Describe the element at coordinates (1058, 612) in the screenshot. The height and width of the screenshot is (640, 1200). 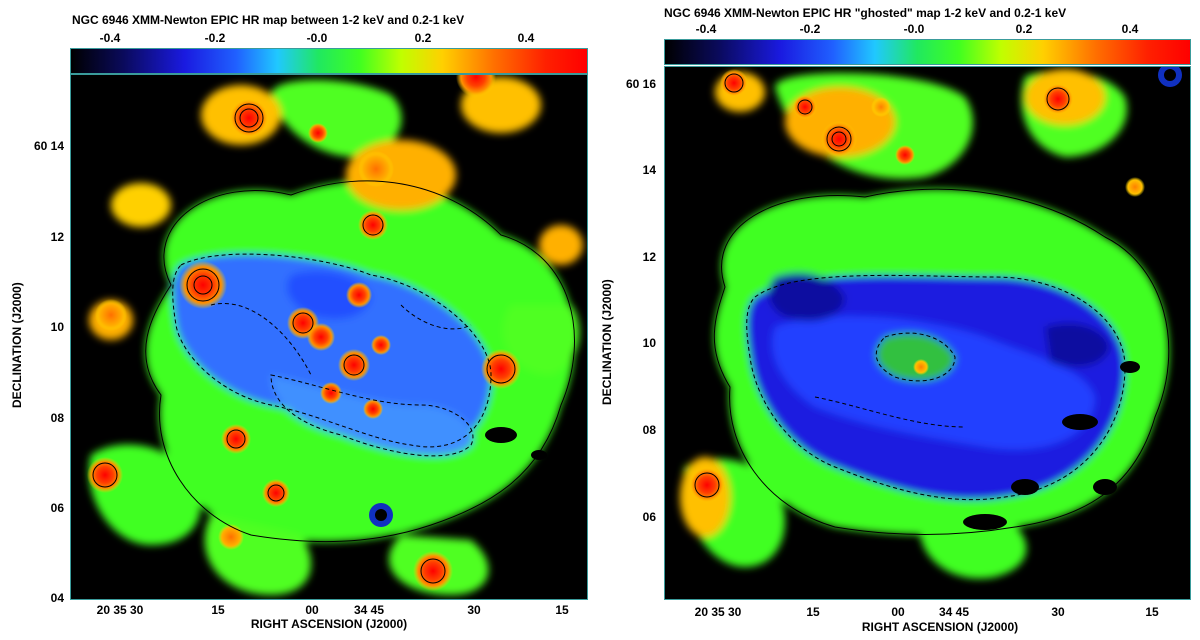
I see `right-x-tick: 30` at that location.